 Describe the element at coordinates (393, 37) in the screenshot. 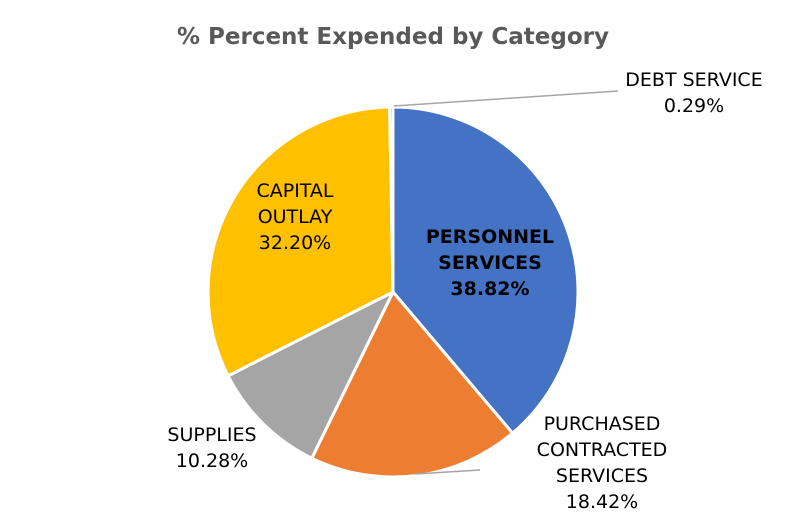

I see `chart-title: % Percent Expended by Category` at that location.